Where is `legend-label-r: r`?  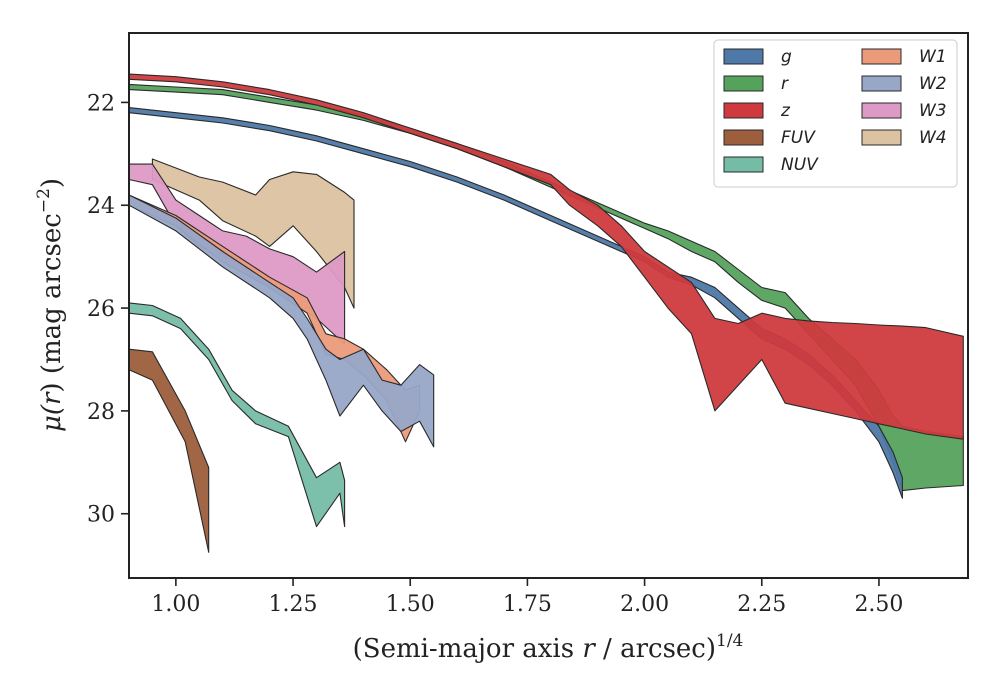
legend-label-r: r is located at coordinates (785, 84).